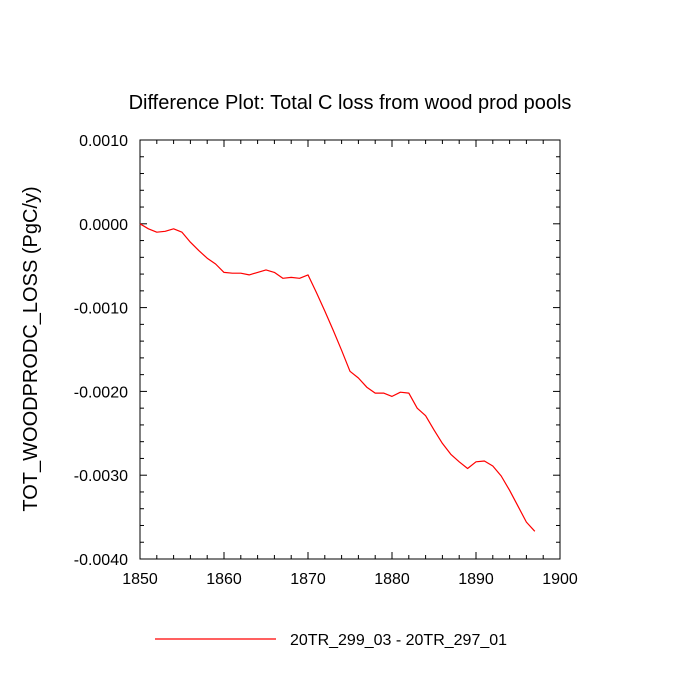  What do you see at coordinates (560, 579) in the screenshot?
I see `x-tick-label: 1900` at bounding box center [560, 579].